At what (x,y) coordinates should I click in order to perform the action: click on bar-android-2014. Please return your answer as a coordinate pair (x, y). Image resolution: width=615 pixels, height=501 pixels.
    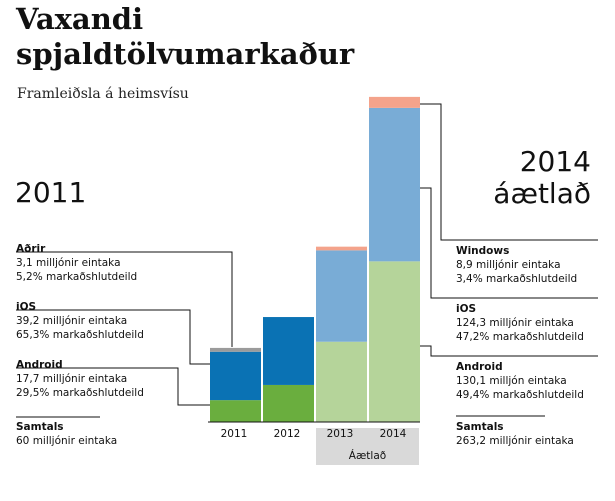
    Looking at the image, I should click on (394, 341).